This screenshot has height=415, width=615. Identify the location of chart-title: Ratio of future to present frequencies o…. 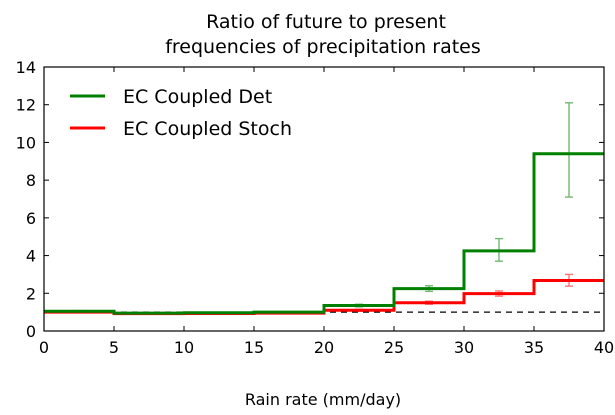
(323, 34).